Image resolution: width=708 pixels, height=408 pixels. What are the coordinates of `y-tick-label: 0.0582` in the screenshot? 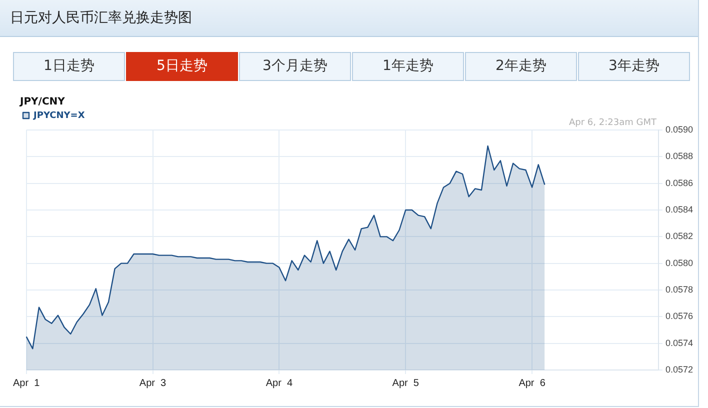 It's located at (679, 236).